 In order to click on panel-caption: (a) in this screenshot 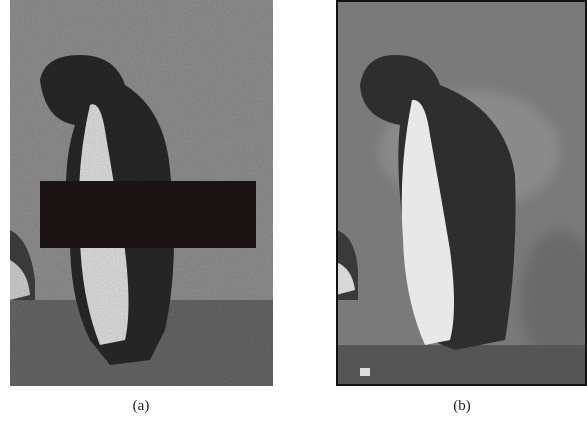, I will do `click(141, 406)`.